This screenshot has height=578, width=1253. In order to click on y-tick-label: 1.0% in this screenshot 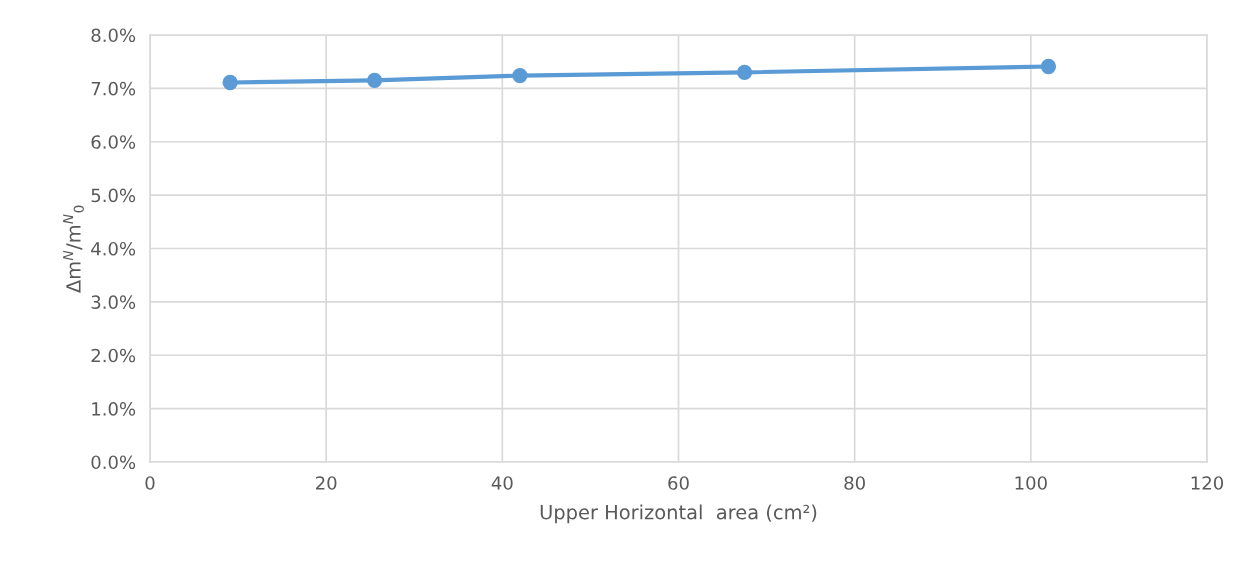, I will do `click(114, 409)`.